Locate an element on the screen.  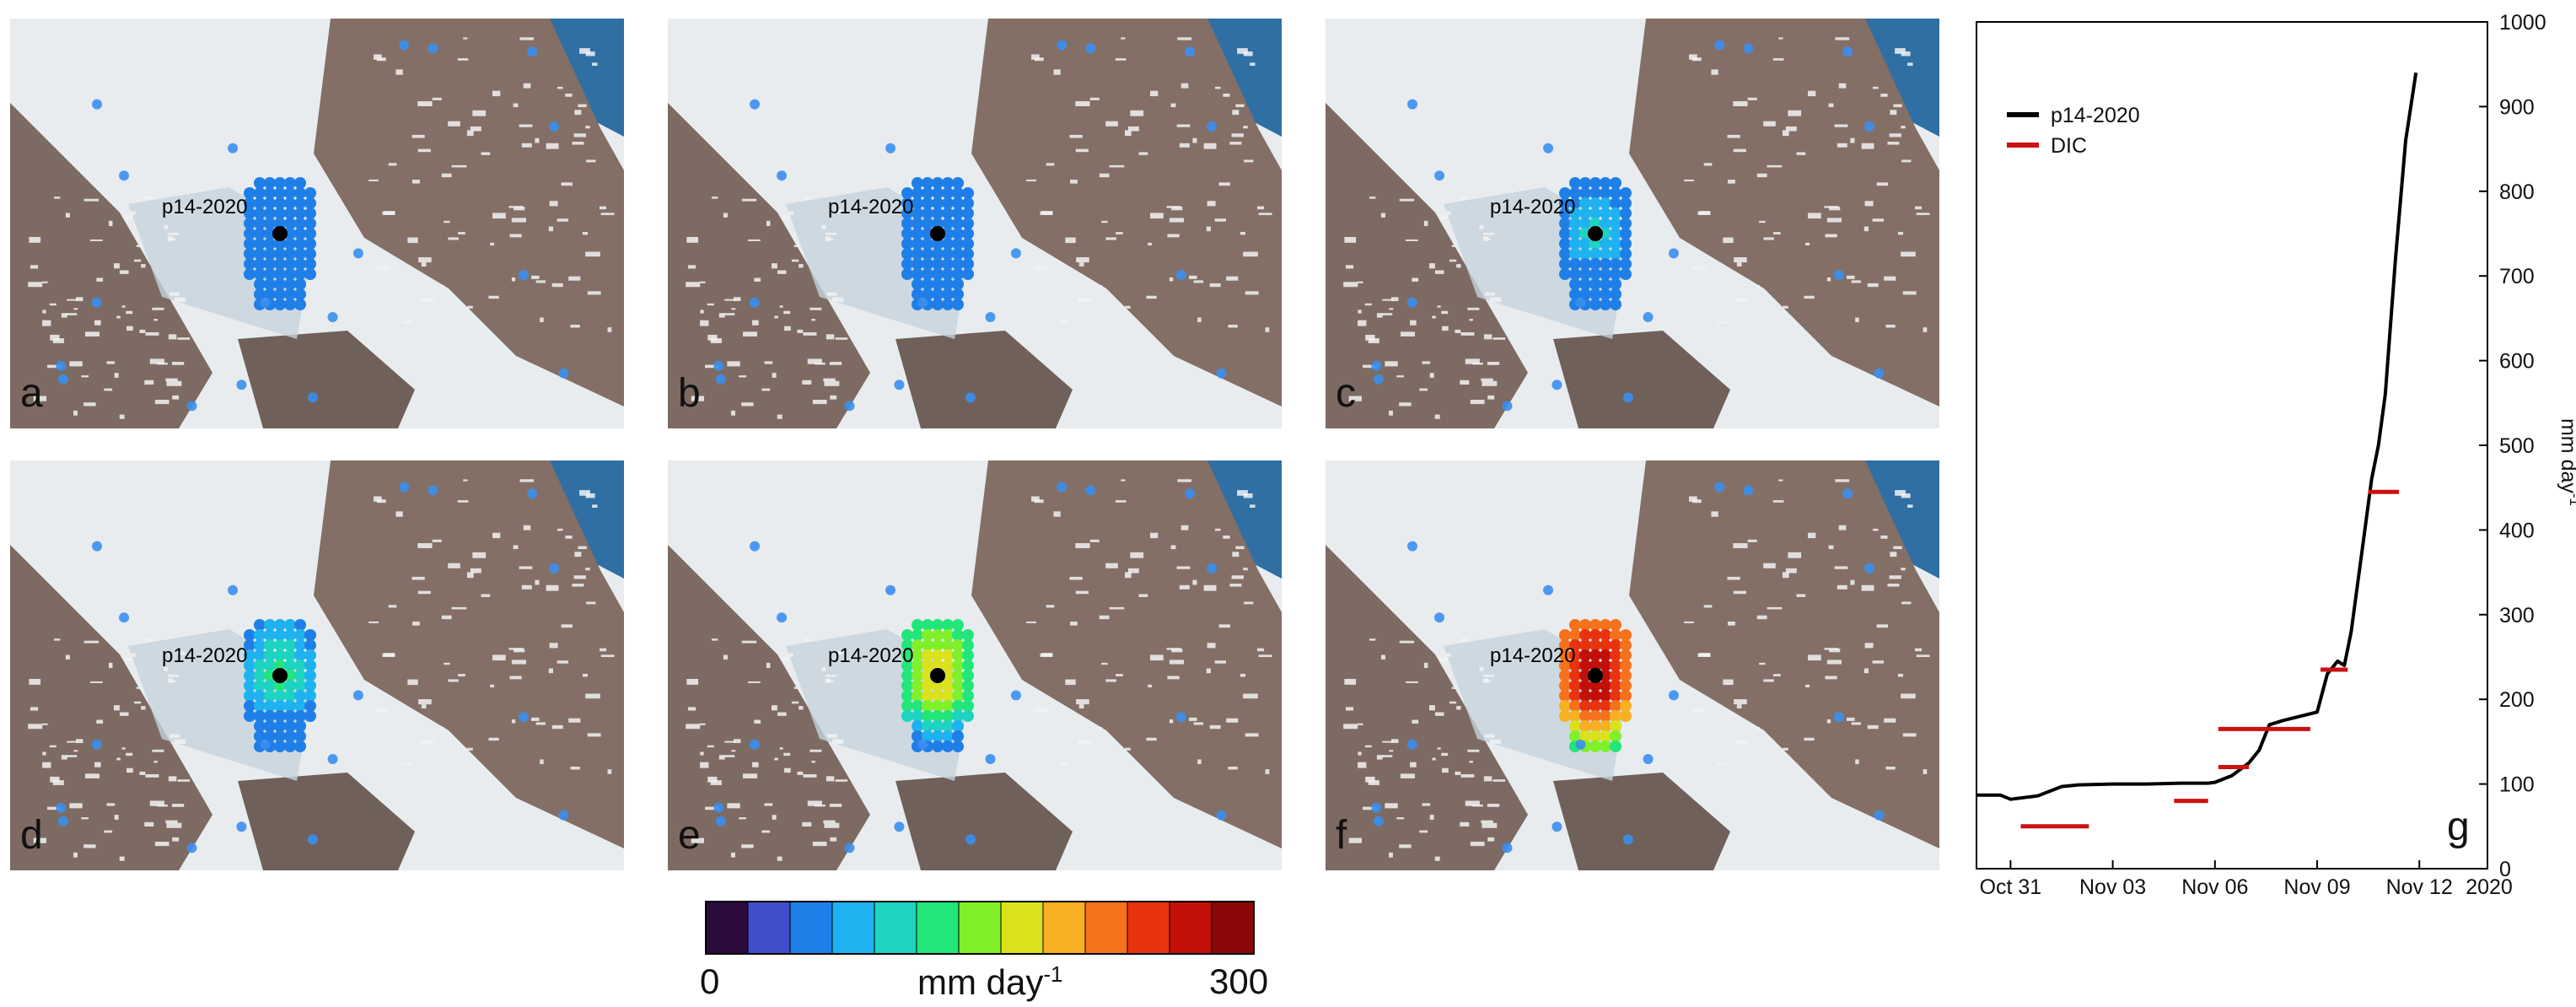
panel-letter-g: g is located at coordinates (2458, 827).